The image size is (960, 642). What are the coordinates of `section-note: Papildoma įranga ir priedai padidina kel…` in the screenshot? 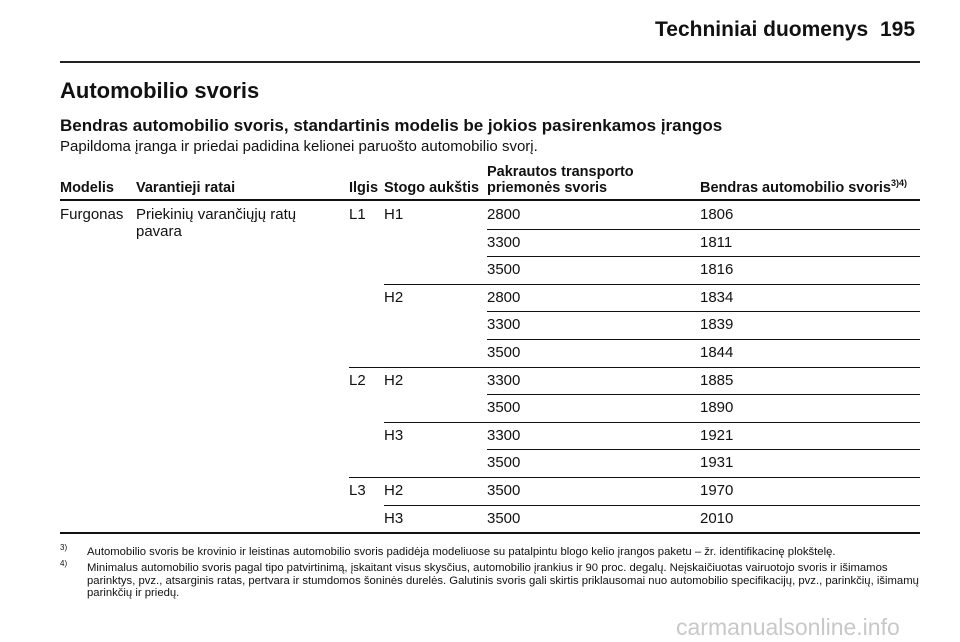 It's located at (299, 146).